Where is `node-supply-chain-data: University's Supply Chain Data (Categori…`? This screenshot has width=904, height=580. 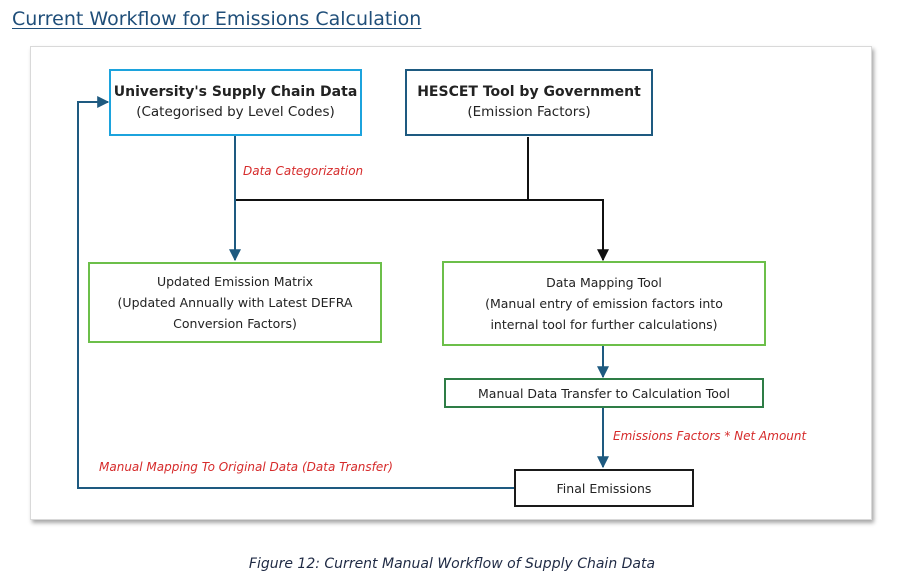
node-supply-chain-data: University's Supply Chain Data (Categori… is located at coordinates (235, 102).